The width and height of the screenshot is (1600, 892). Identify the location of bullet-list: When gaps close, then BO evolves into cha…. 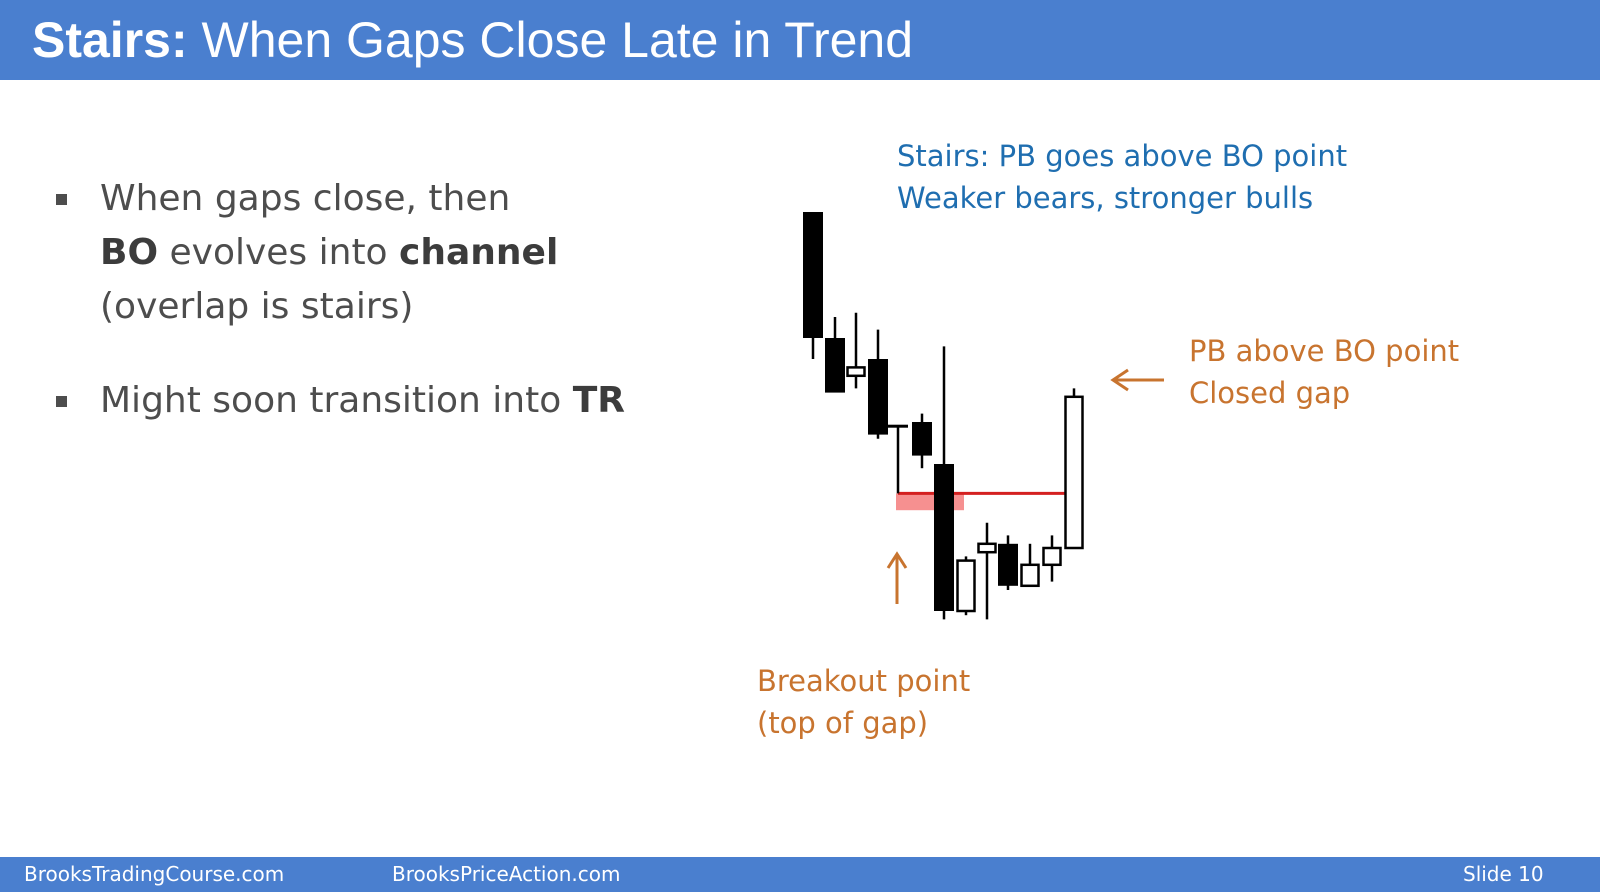
(372, 300).